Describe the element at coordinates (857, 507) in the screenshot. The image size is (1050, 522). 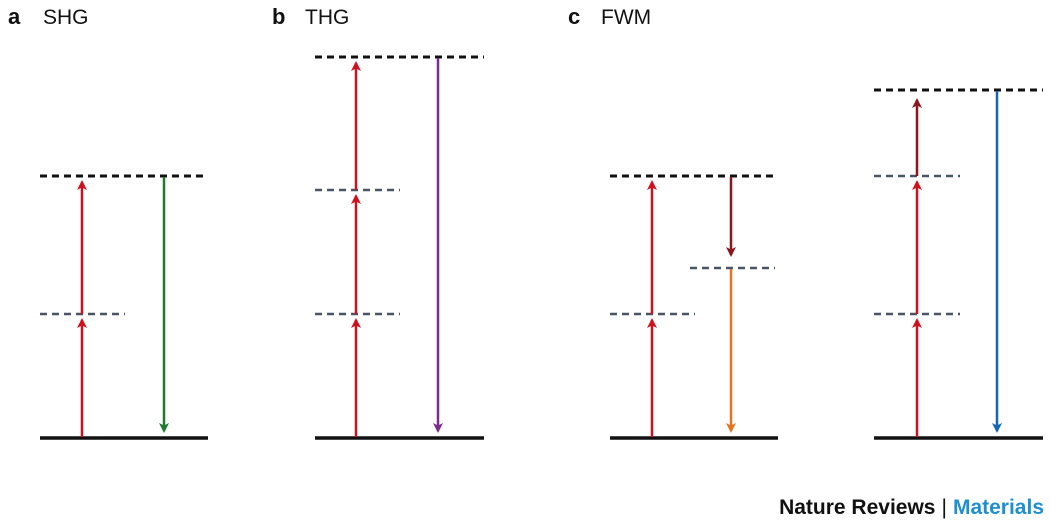
I see `credit-journal: Nature Reviews` at that location.